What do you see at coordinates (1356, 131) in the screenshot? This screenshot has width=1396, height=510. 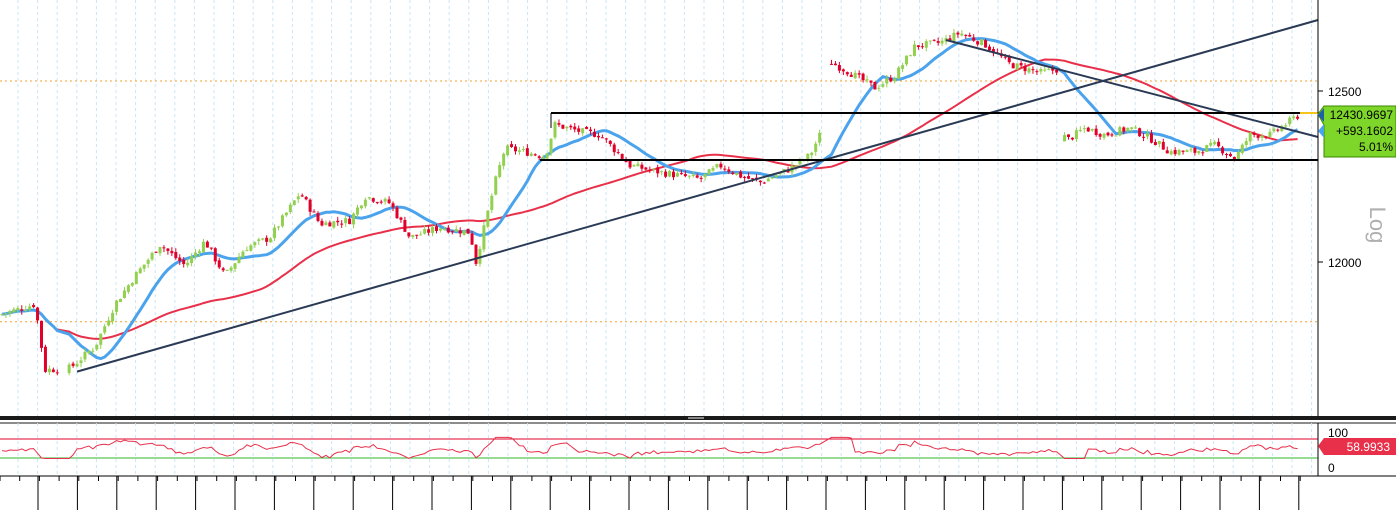 I see `last-price-box: 12430.9697 +593.1602 5.01%` at bounding box center [1356, 131].